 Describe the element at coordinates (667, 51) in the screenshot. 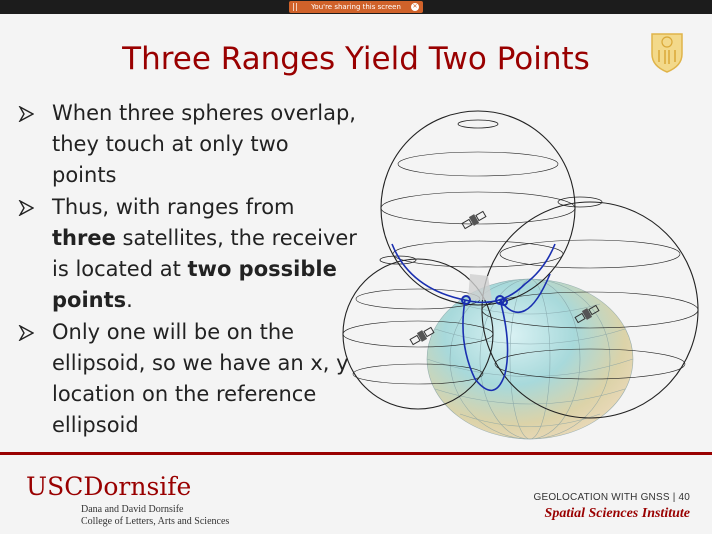

I see `usc-seal-icon` at that location.